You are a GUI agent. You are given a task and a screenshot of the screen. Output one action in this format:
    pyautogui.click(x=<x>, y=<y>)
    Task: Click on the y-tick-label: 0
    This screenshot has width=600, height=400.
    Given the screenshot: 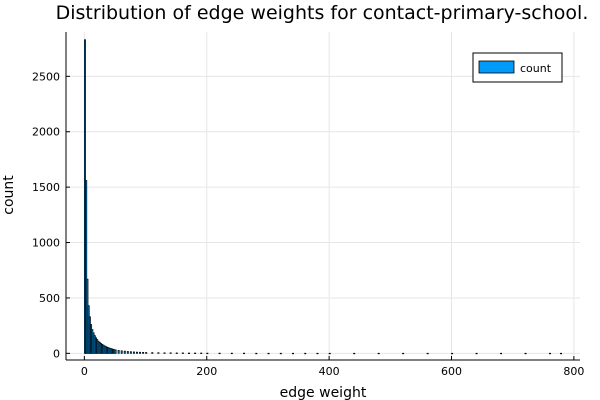 What is the action you would take?
    pyautogui.click(x=56, y=353)
    